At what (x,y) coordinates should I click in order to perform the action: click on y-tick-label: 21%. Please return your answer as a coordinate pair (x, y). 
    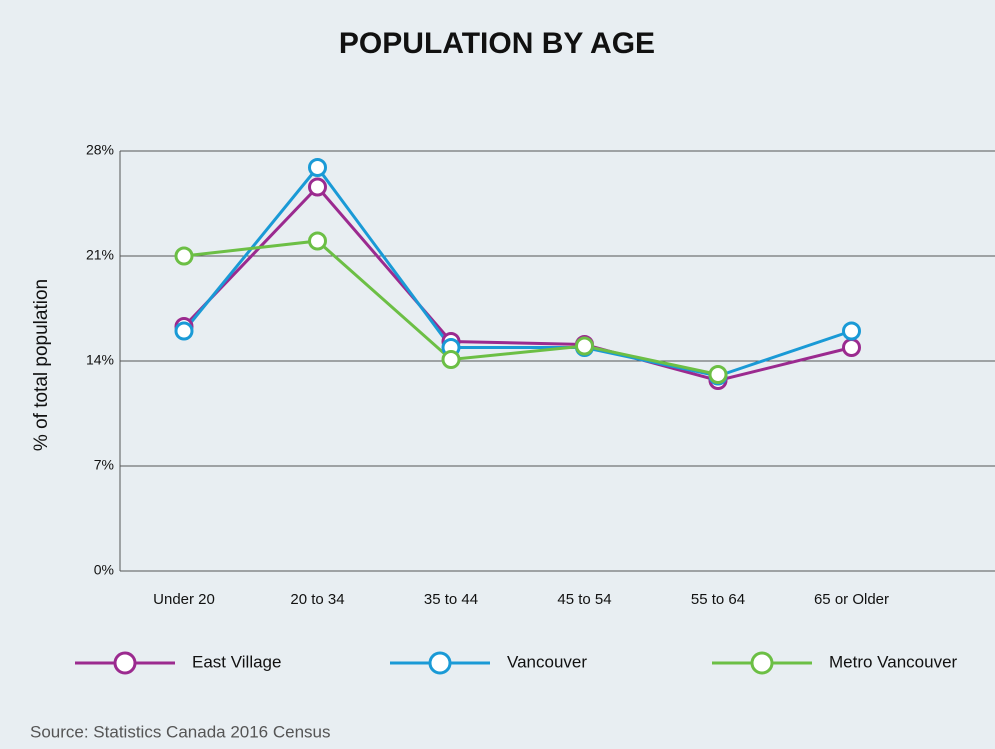
    Looking at the image, I should click on (100, 255).